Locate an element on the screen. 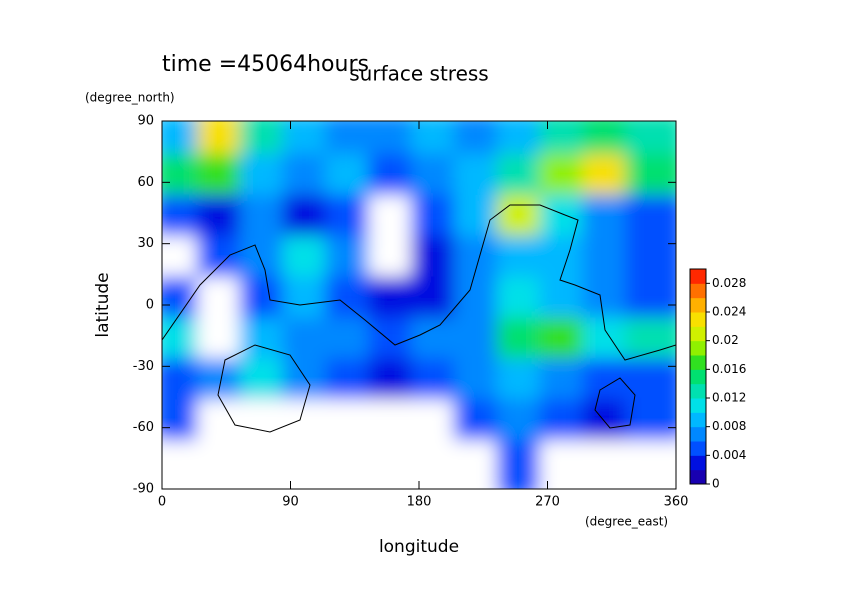 Image resolution: width=842 pixels, height=595 pixels. field-cell is located at coordinates (650, 464).